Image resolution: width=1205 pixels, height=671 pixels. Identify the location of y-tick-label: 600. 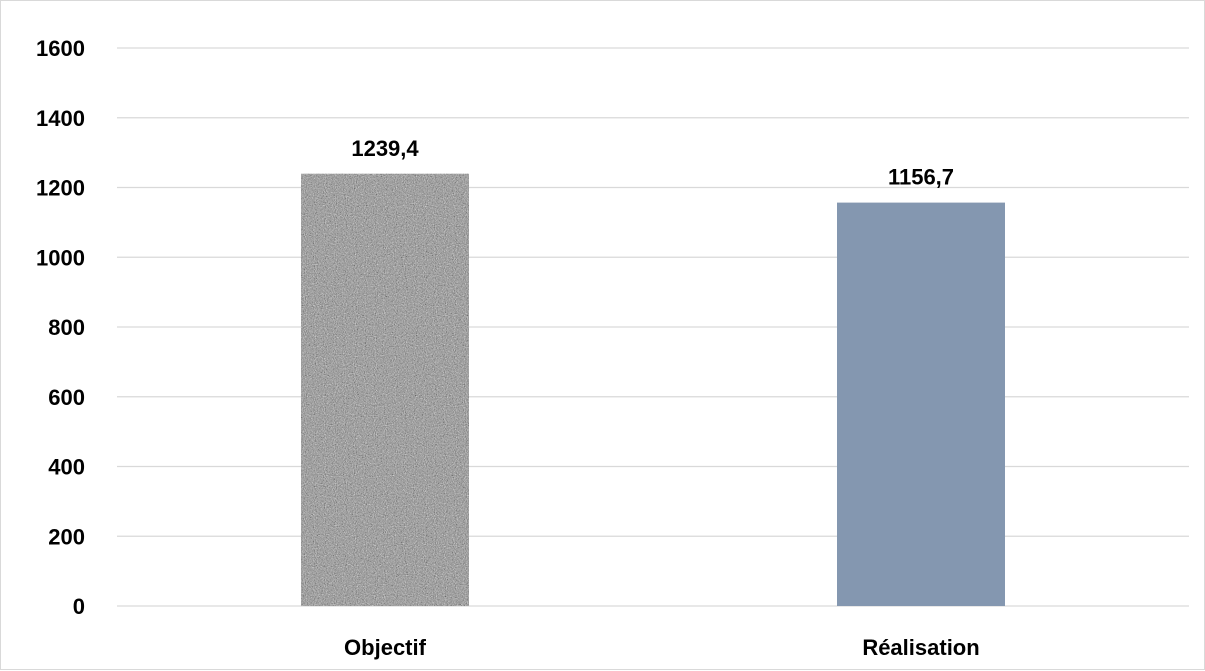
(66, 397).